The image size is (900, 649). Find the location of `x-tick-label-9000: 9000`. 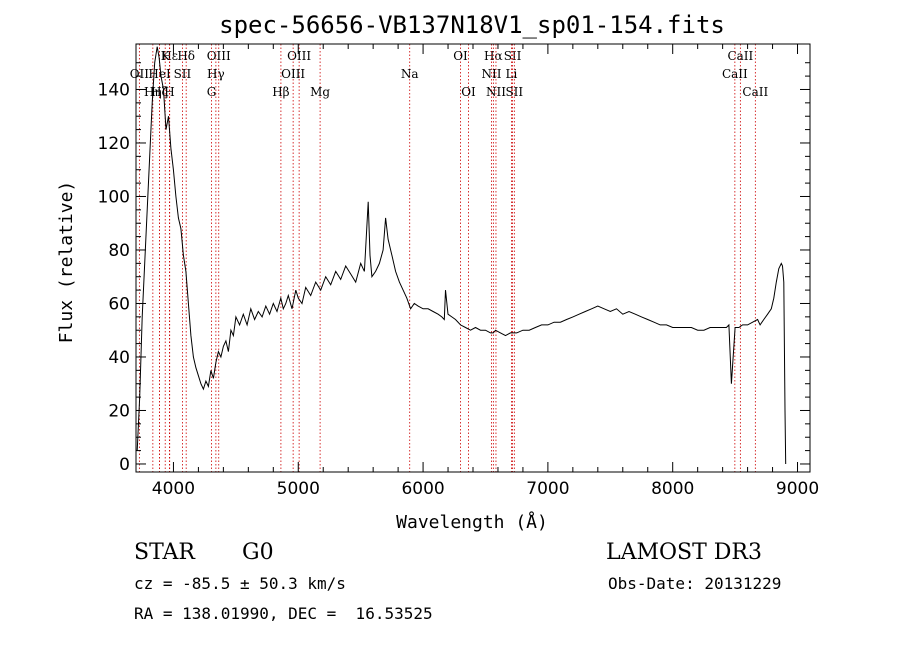

x-tick-label-9000: 9000 is located at coordinates (797, 489).